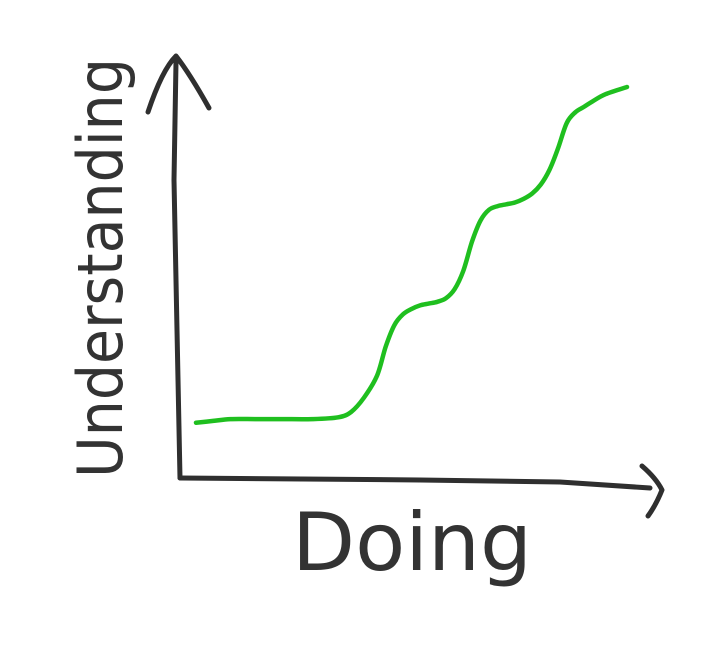  I want to click on x-axis-label: Doing, so click(412, 542).